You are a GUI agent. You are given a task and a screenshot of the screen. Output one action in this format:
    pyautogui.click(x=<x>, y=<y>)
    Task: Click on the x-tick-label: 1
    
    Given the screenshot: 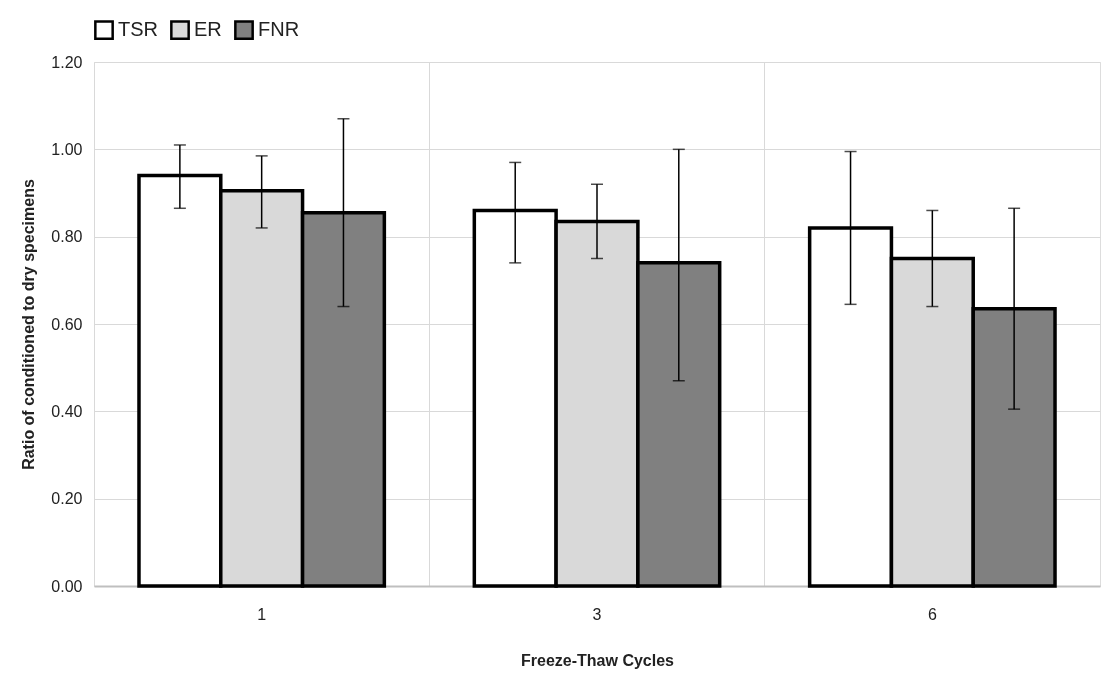 What is the action you would take?
    pyautogui.click(x=262, y=614)
    